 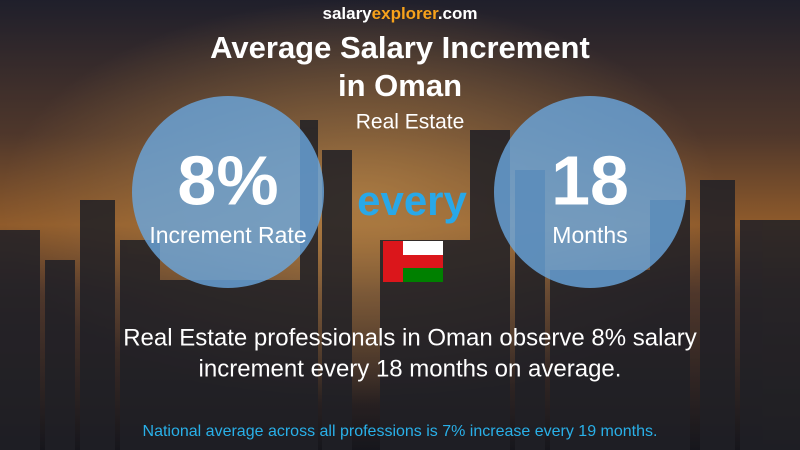 I want to click on months-value: 18, so click(x=590, y=180).